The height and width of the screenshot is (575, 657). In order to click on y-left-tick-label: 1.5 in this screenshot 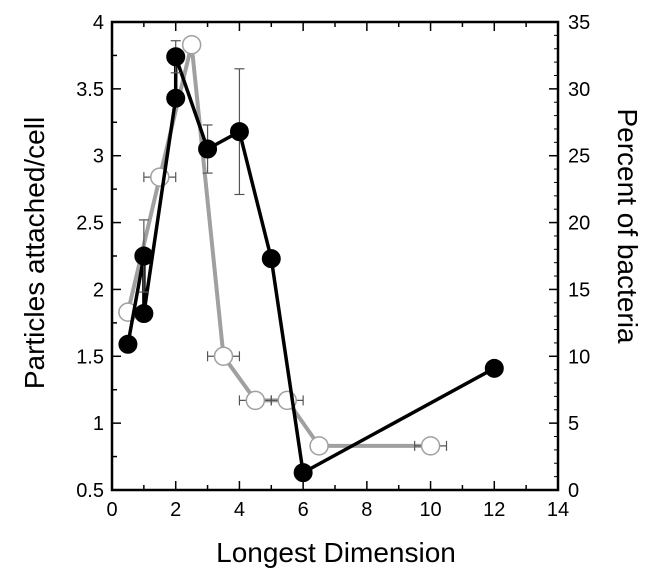, I will do `click(90, 357)`.